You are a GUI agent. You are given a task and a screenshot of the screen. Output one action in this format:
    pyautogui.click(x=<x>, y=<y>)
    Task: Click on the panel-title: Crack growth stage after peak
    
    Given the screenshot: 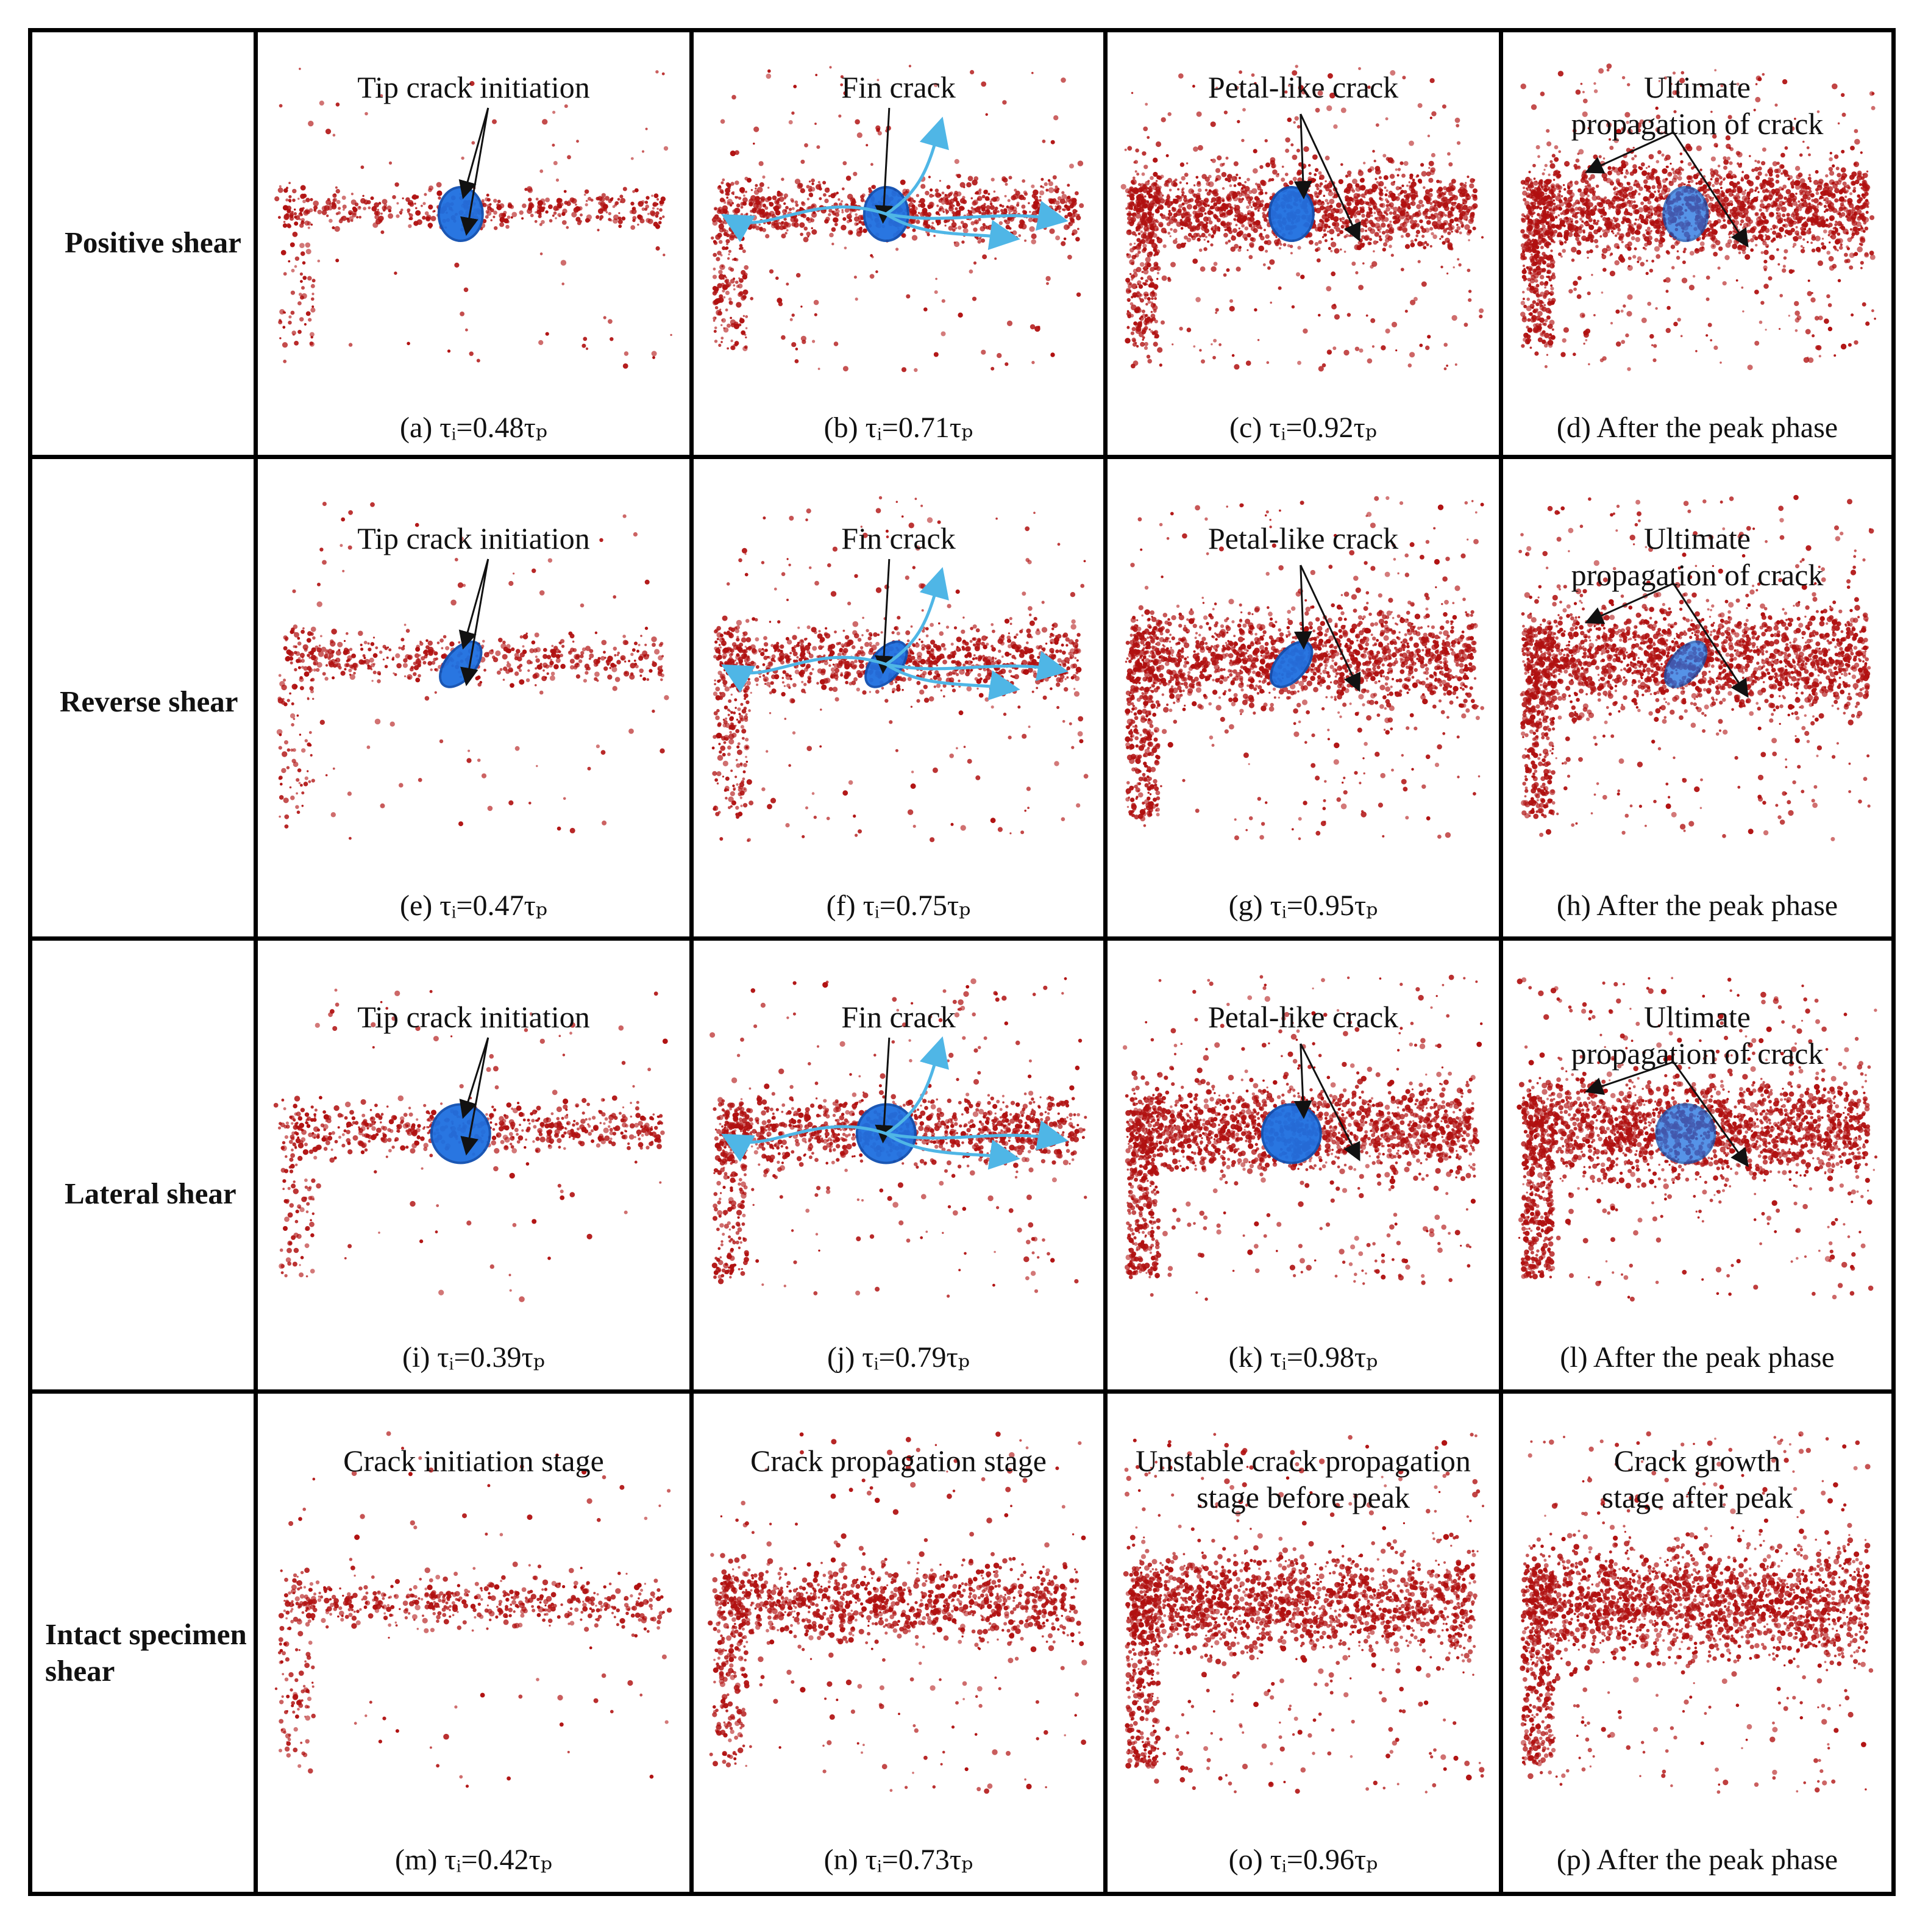 What is the action you would take?
    pyautogui.click(x=1697, y=1479)
    